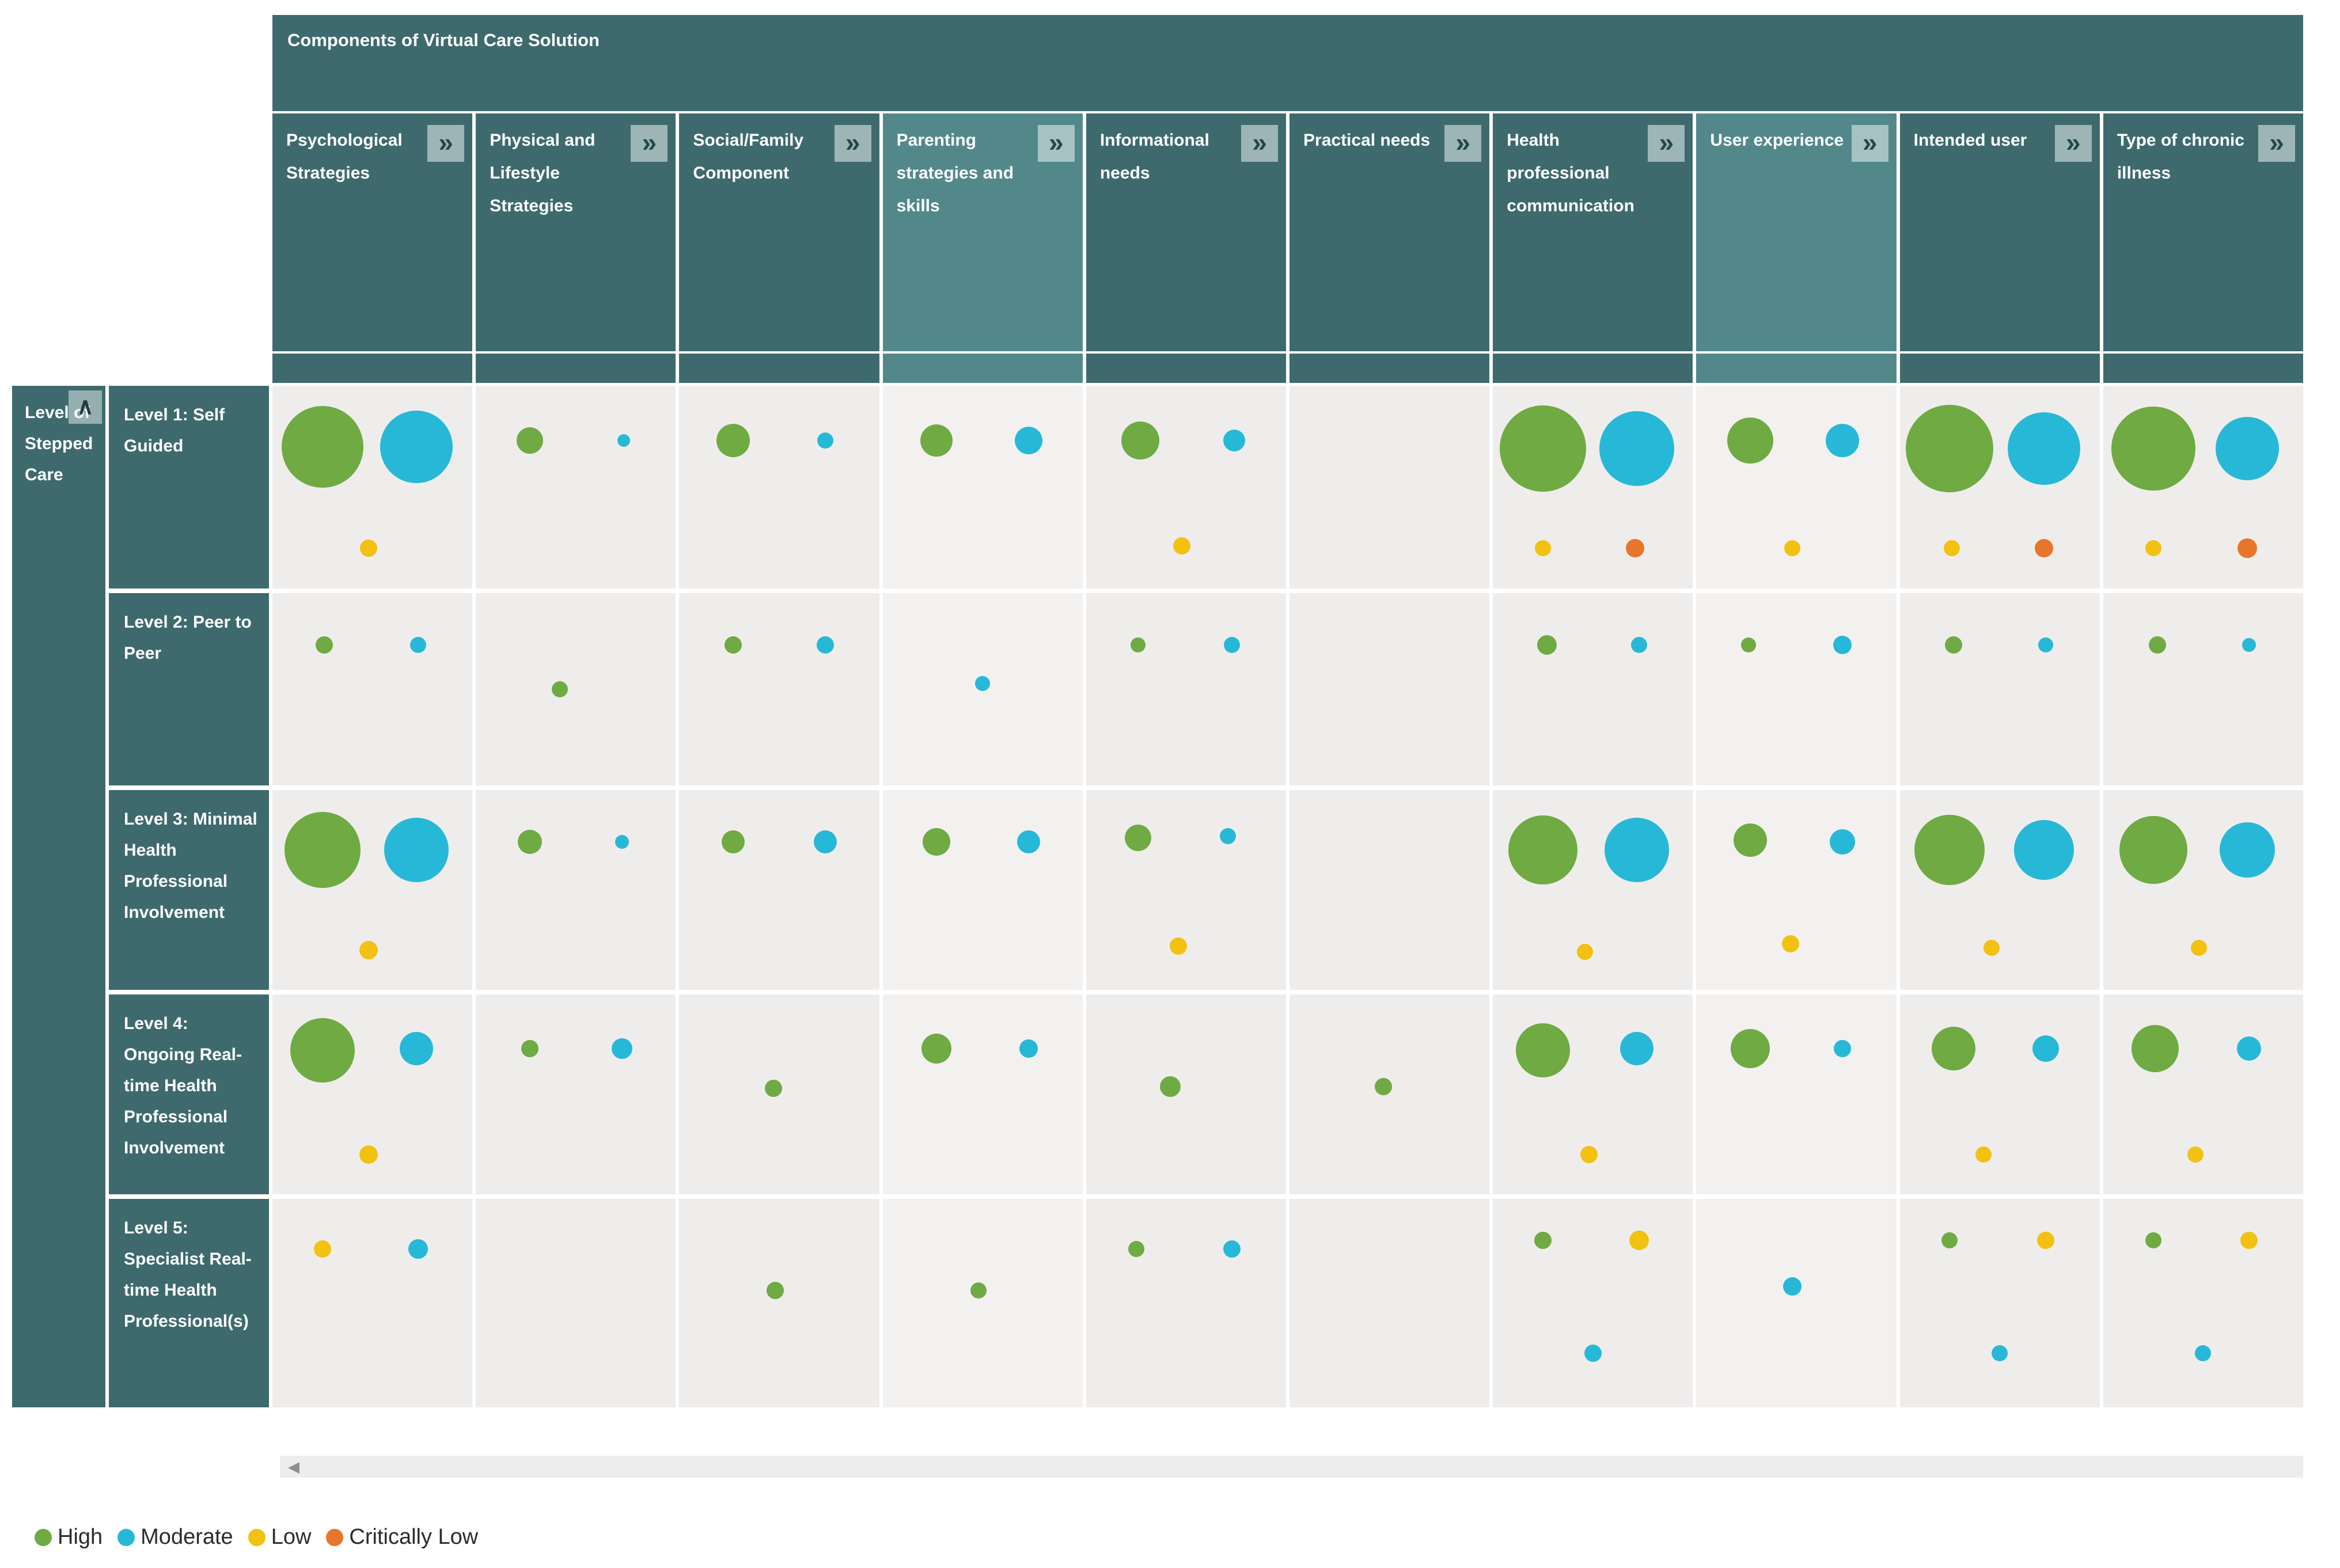 The image size is (2340, 1568). I want to click on legend-item-high: High, so click(69, 1537).